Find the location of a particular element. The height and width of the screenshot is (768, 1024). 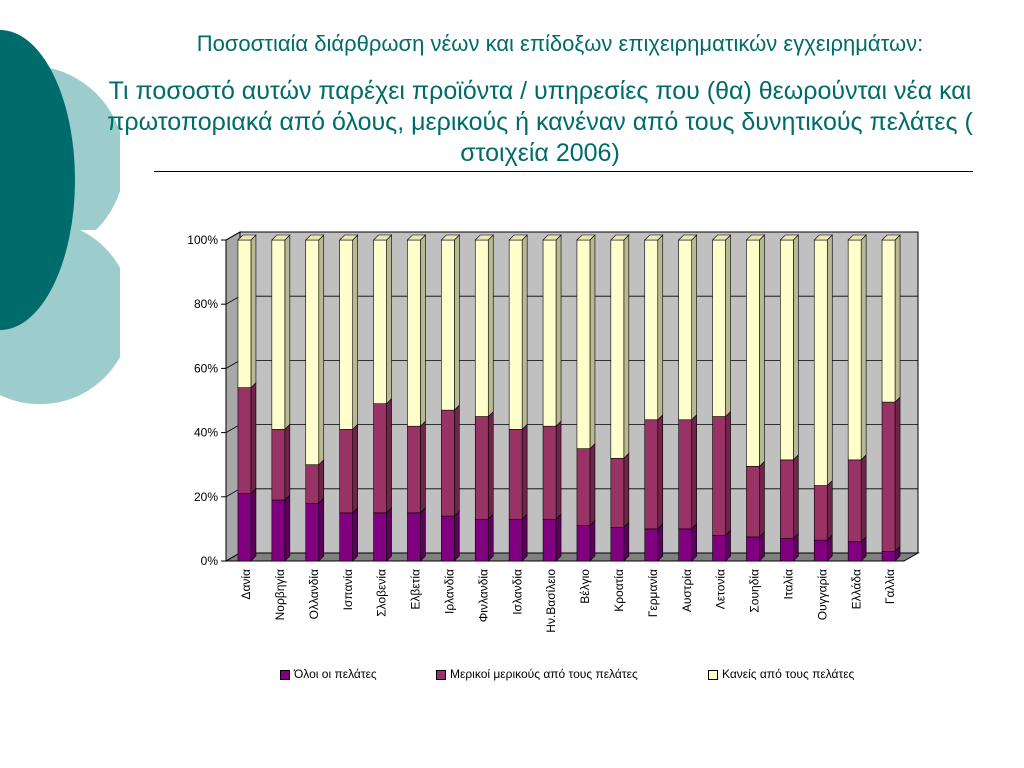

gridline is located at coordinates (571, 236).